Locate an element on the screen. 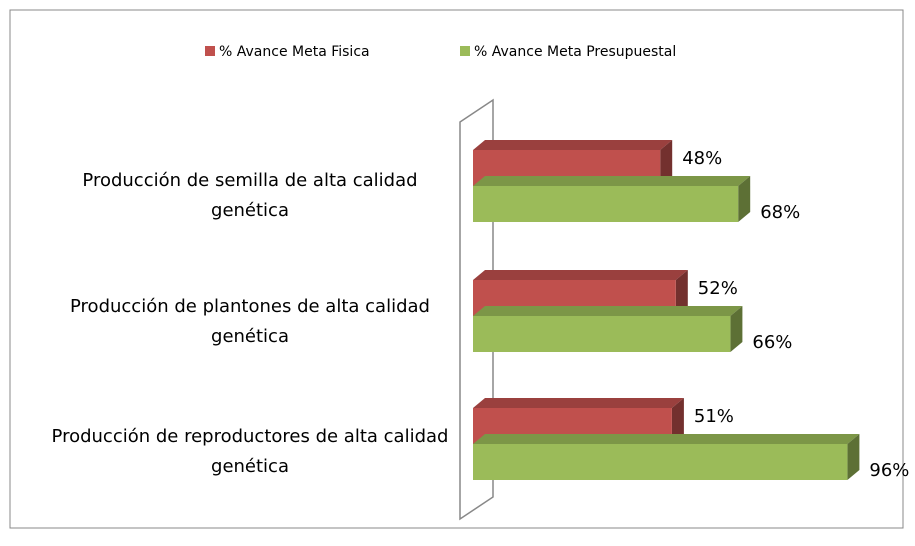 This screenshot has width=915, height=546. data-label: 68% is located at coordinates (780, 212).